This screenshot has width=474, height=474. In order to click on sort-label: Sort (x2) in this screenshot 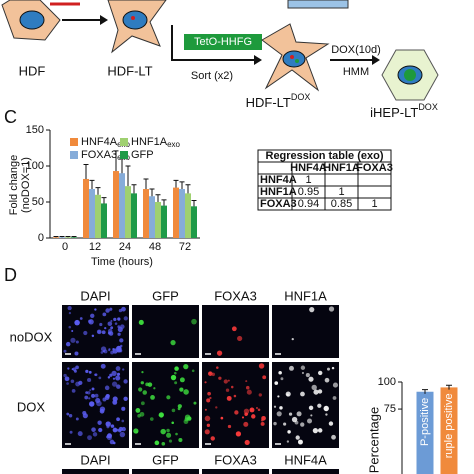, I will do `click(212, 76)`.